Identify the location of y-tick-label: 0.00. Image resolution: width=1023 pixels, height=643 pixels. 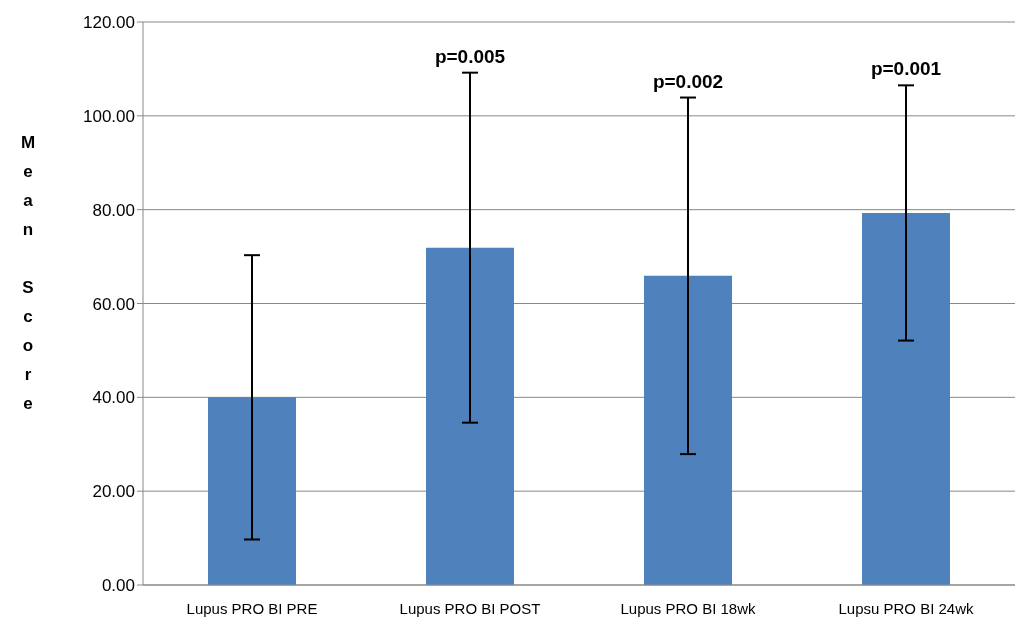
(118, 586).